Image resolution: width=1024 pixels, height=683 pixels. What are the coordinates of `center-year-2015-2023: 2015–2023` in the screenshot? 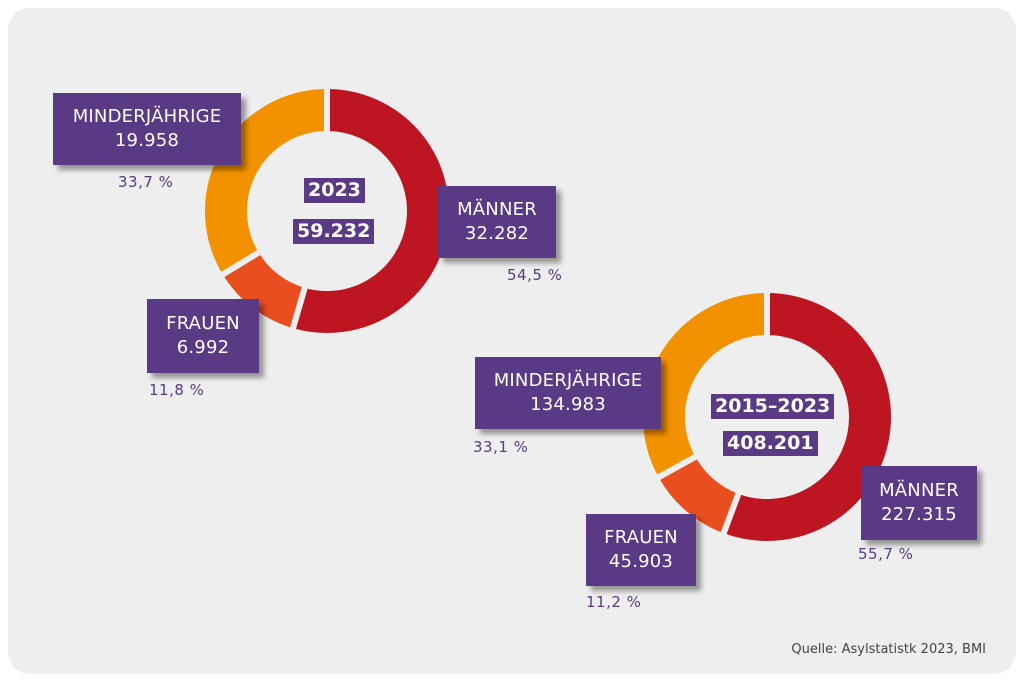 It's located at (773, 406).